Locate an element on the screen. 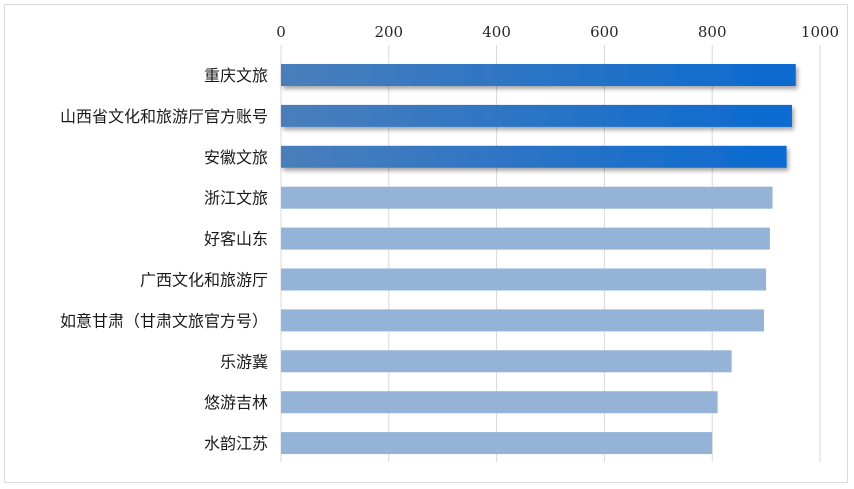  category-label: 水韵江苏 is located at coordinates (236, 443).